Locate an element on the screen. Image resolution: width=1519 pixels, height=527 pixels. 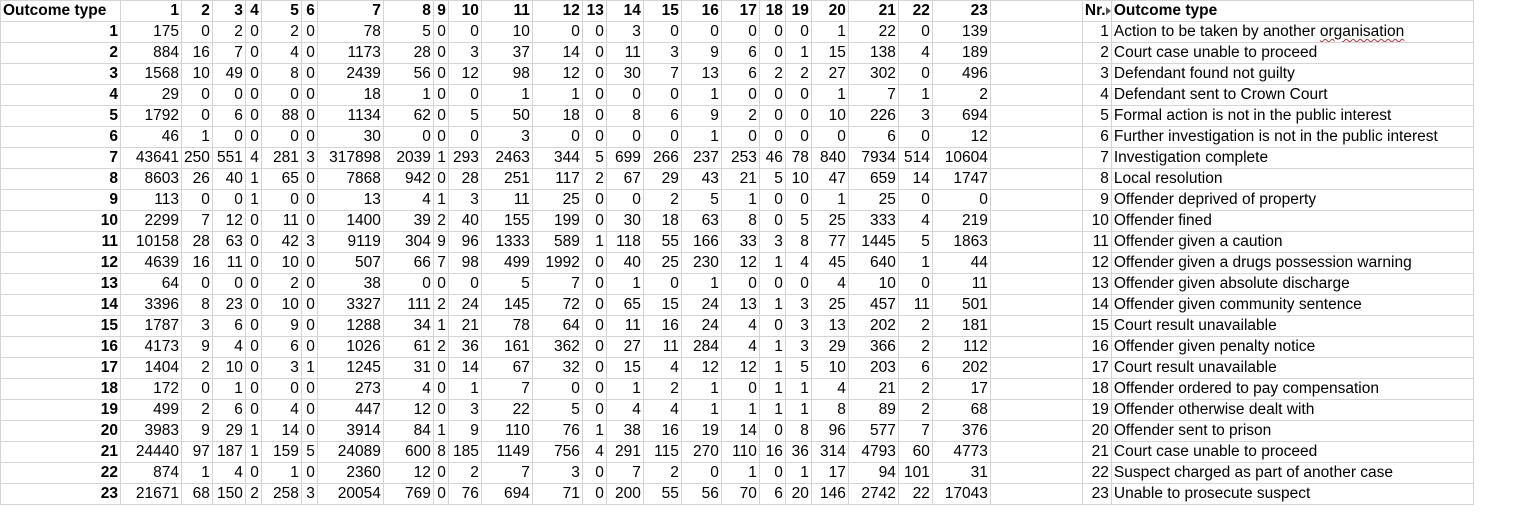
value-cell: 317898 is located at coordinates (350, 158).